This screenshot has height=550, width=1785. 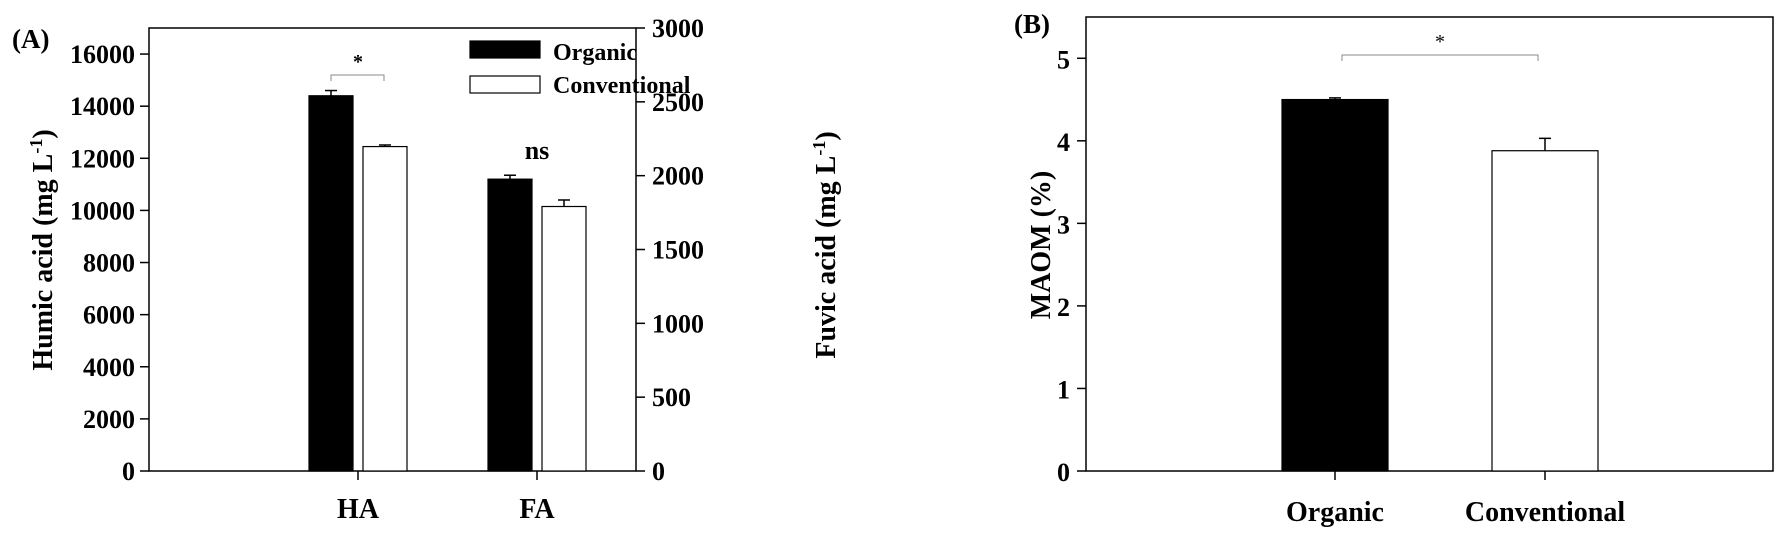 I want to click on y-left-tick-label: 14000, so click(x=102, y=106).